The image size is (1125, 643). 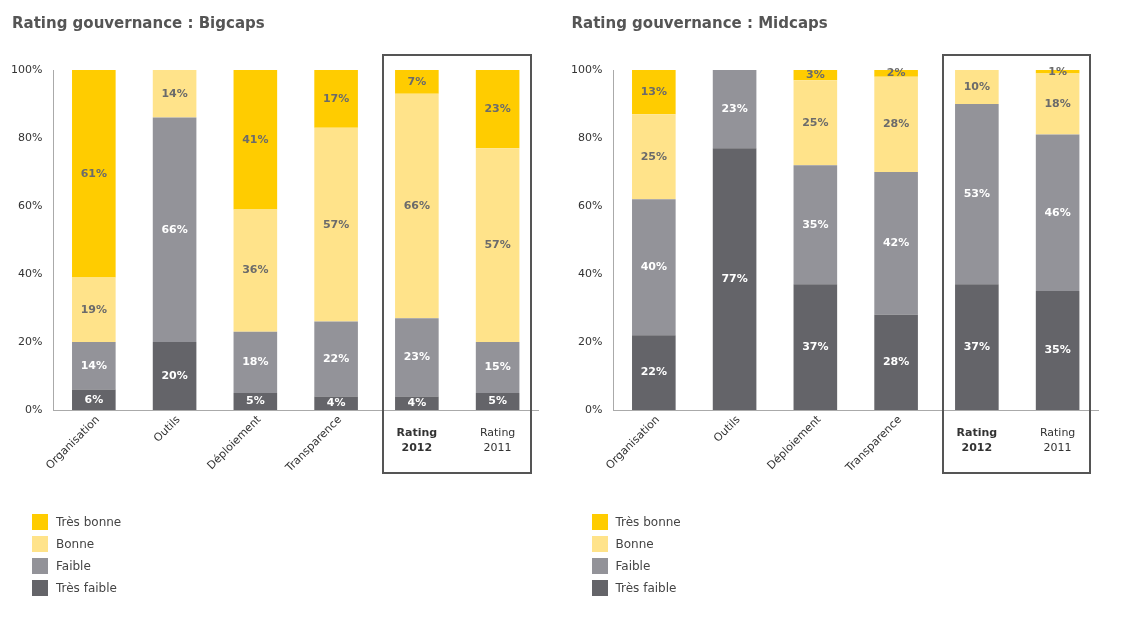 What do you see at coordinates (815, 74) in the screenshot?
I see `data-label: 3%` at bounding box center [815, 74].